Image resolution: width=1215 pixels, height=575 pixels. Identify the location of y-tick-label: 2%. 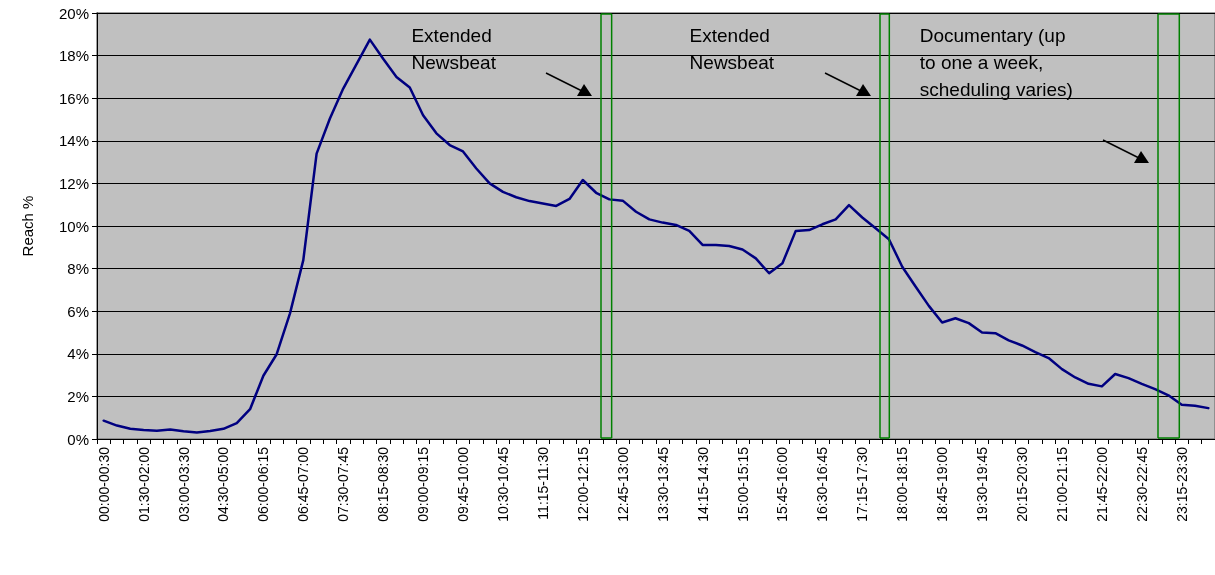
(78, 396).